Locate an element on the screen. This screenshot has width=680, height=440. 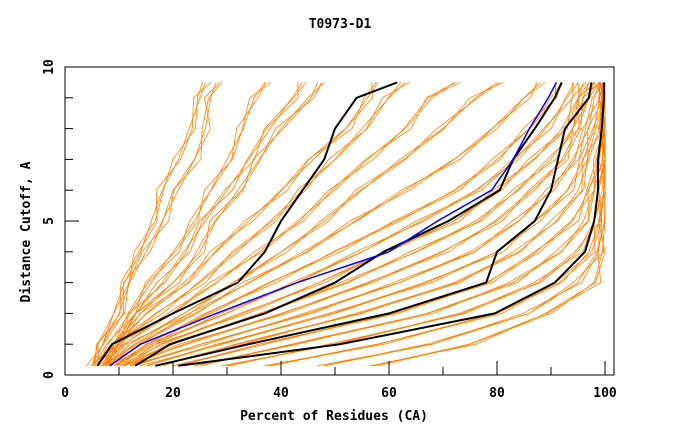
y-tick-label: 10 is located at coordinates (49, 67).